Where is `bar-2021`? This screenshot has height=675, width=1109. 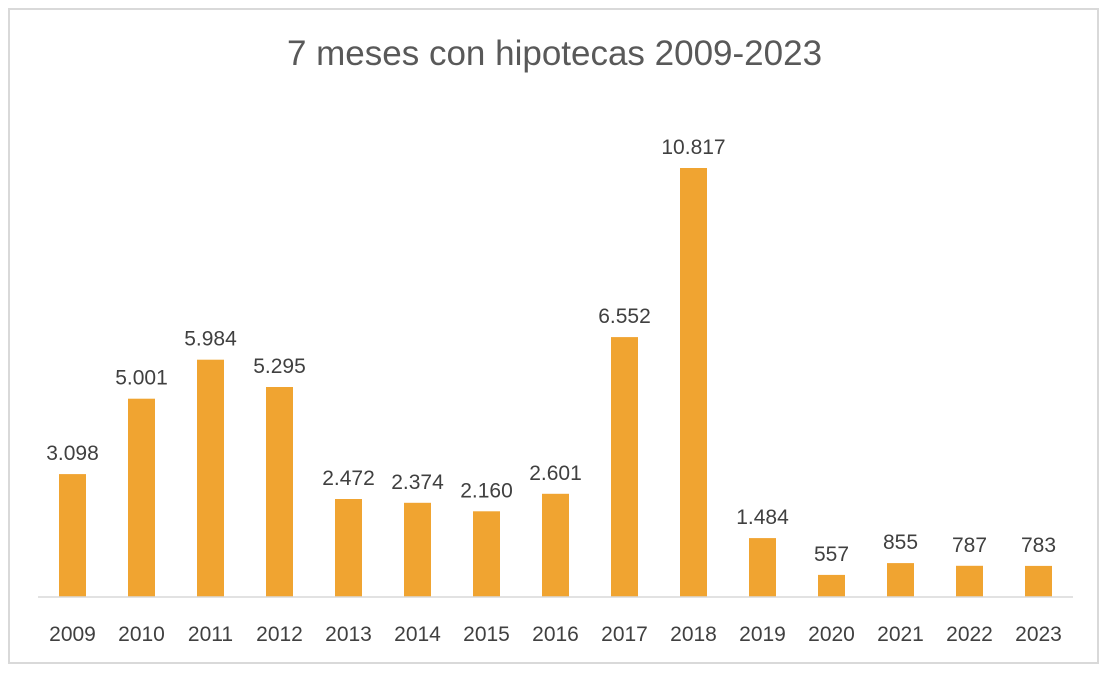
bar-2021 is located at coordinates (900, 580).